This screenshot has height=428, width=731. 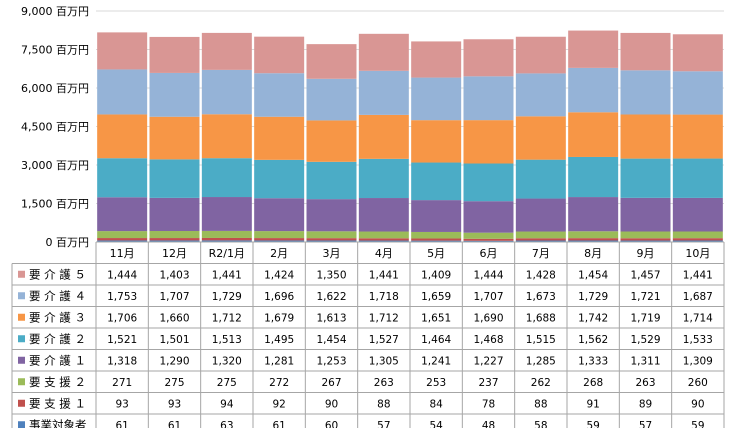 I want to click on data-label: 1,687, so click(x=698, y=297).